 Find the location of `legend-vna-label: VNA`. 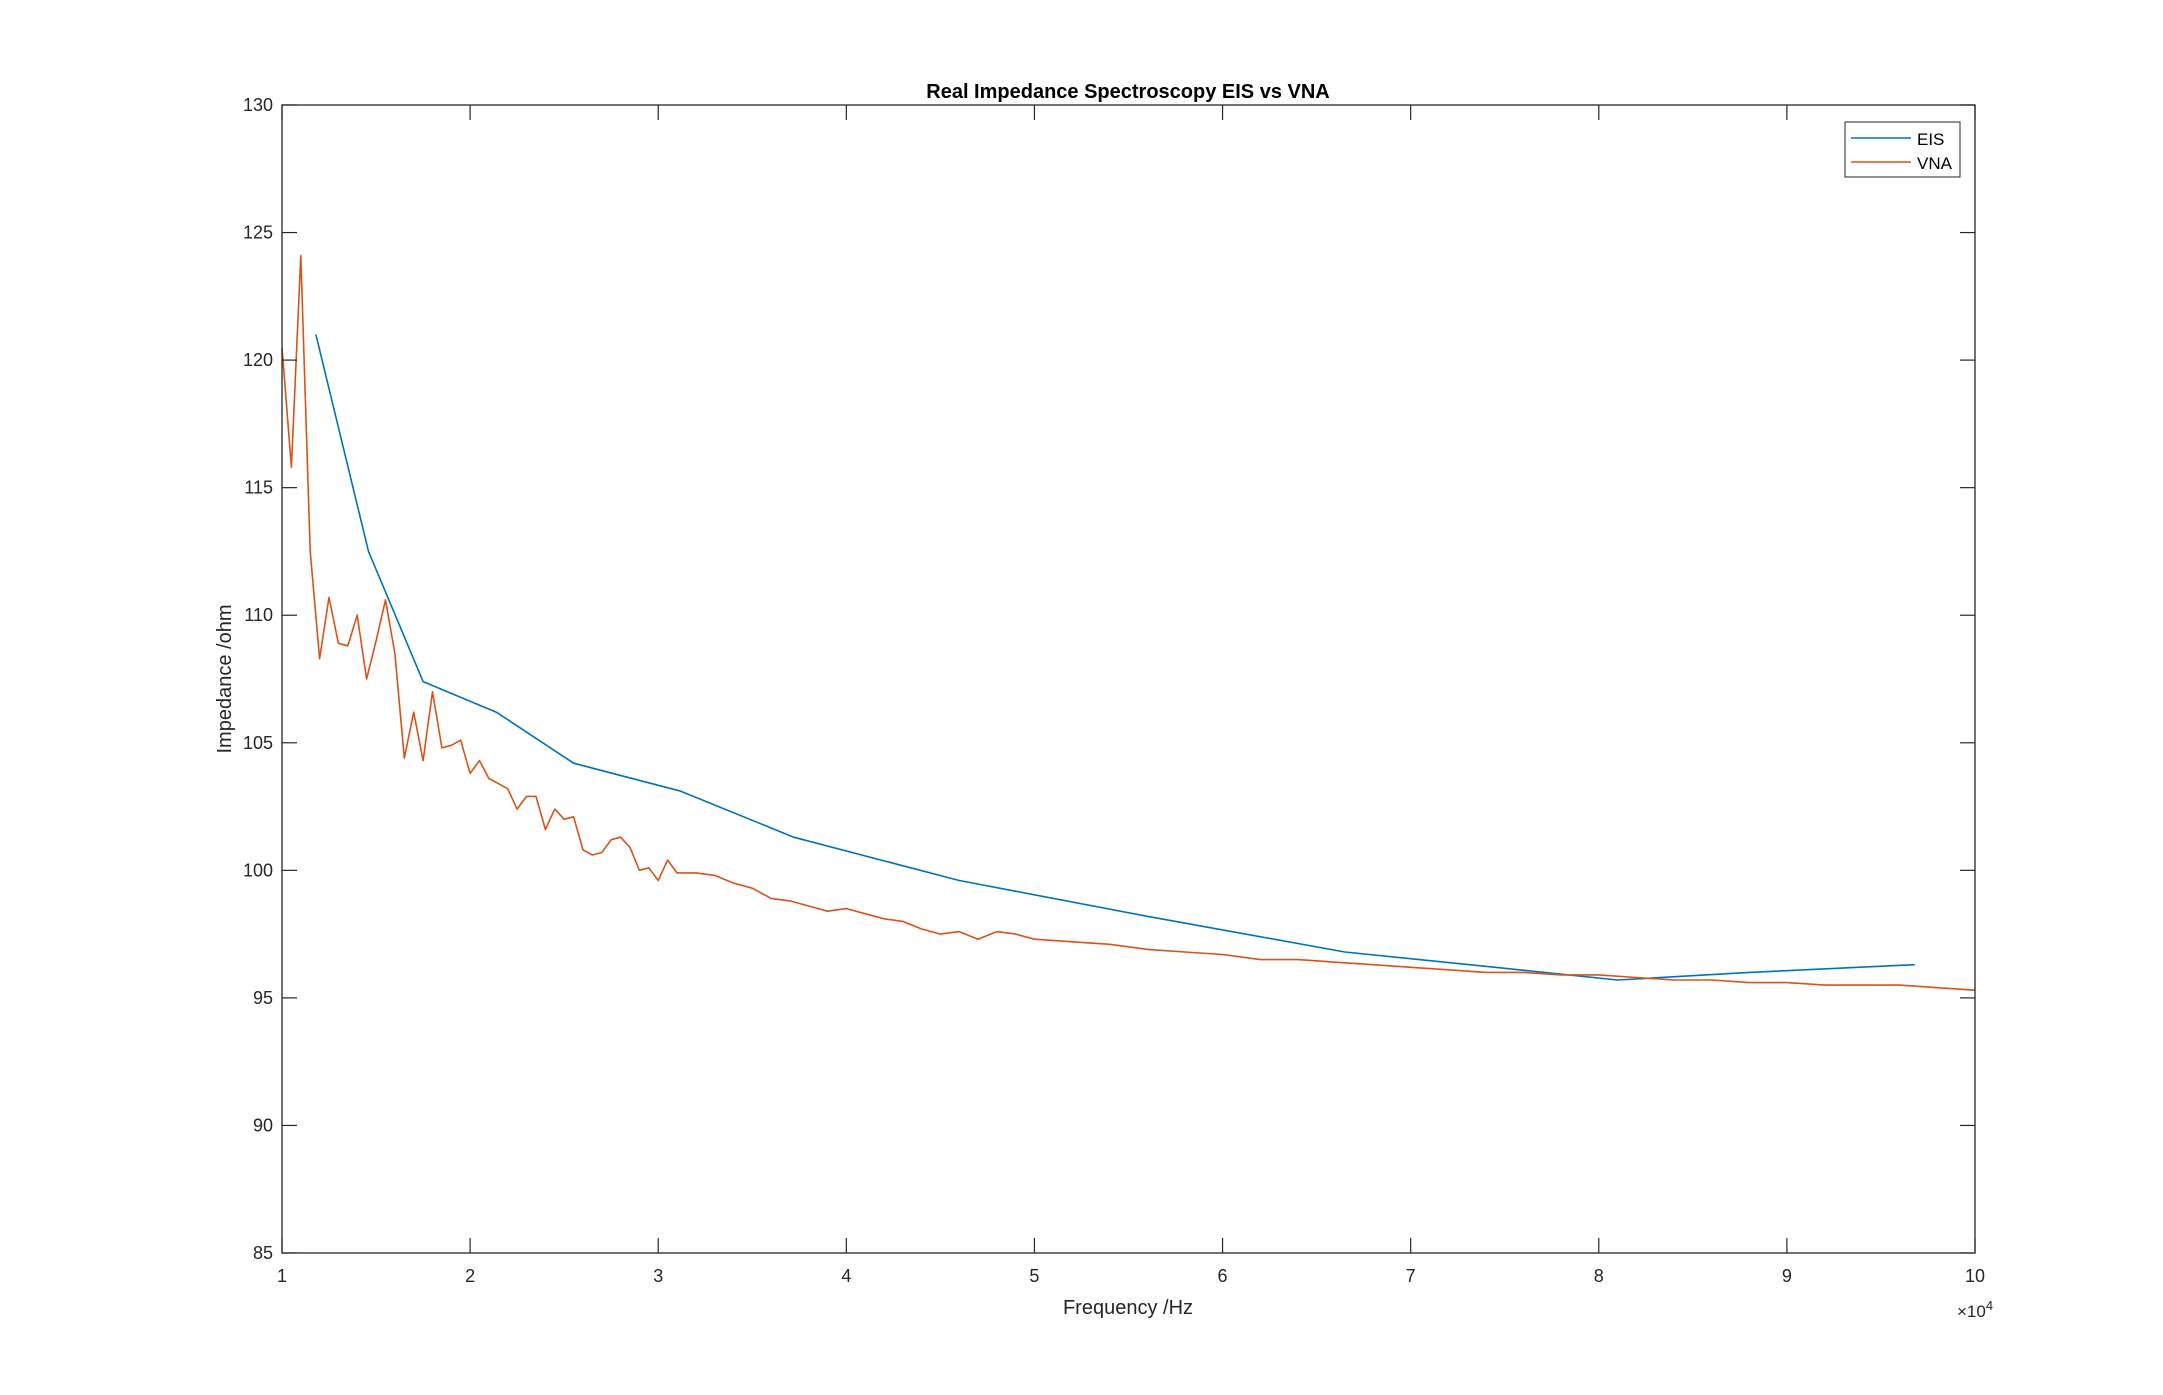

legend-vna-label: VNA is located at coordinates (1935, 163).